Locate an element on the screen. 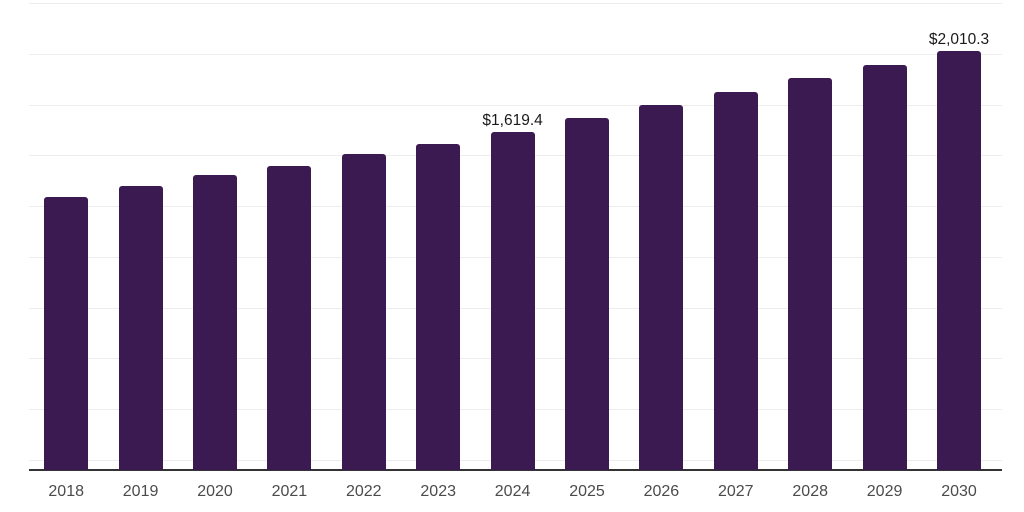 The width and height of the screenshot is (1024, 512). x-tick-label: 2022 is located at coordinates (363, 491).